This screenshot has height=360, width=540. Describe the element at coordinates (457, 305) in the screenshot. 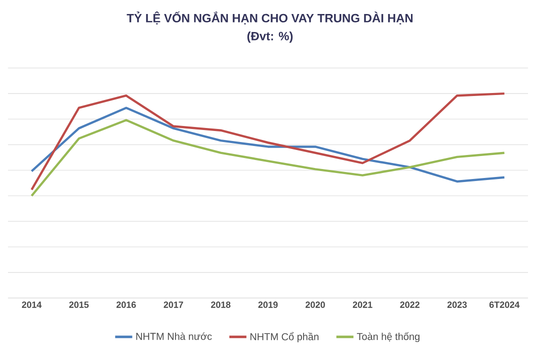

I see `x-tick-label: 2023` at that location.